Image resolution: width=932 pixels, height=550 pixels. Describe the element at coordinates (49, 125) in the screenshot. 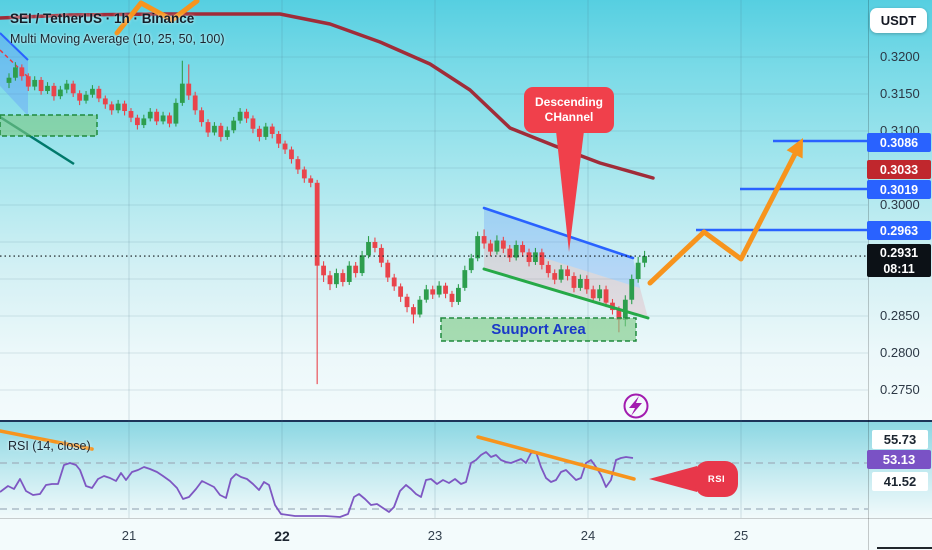

I see `left-support-box` at that location.